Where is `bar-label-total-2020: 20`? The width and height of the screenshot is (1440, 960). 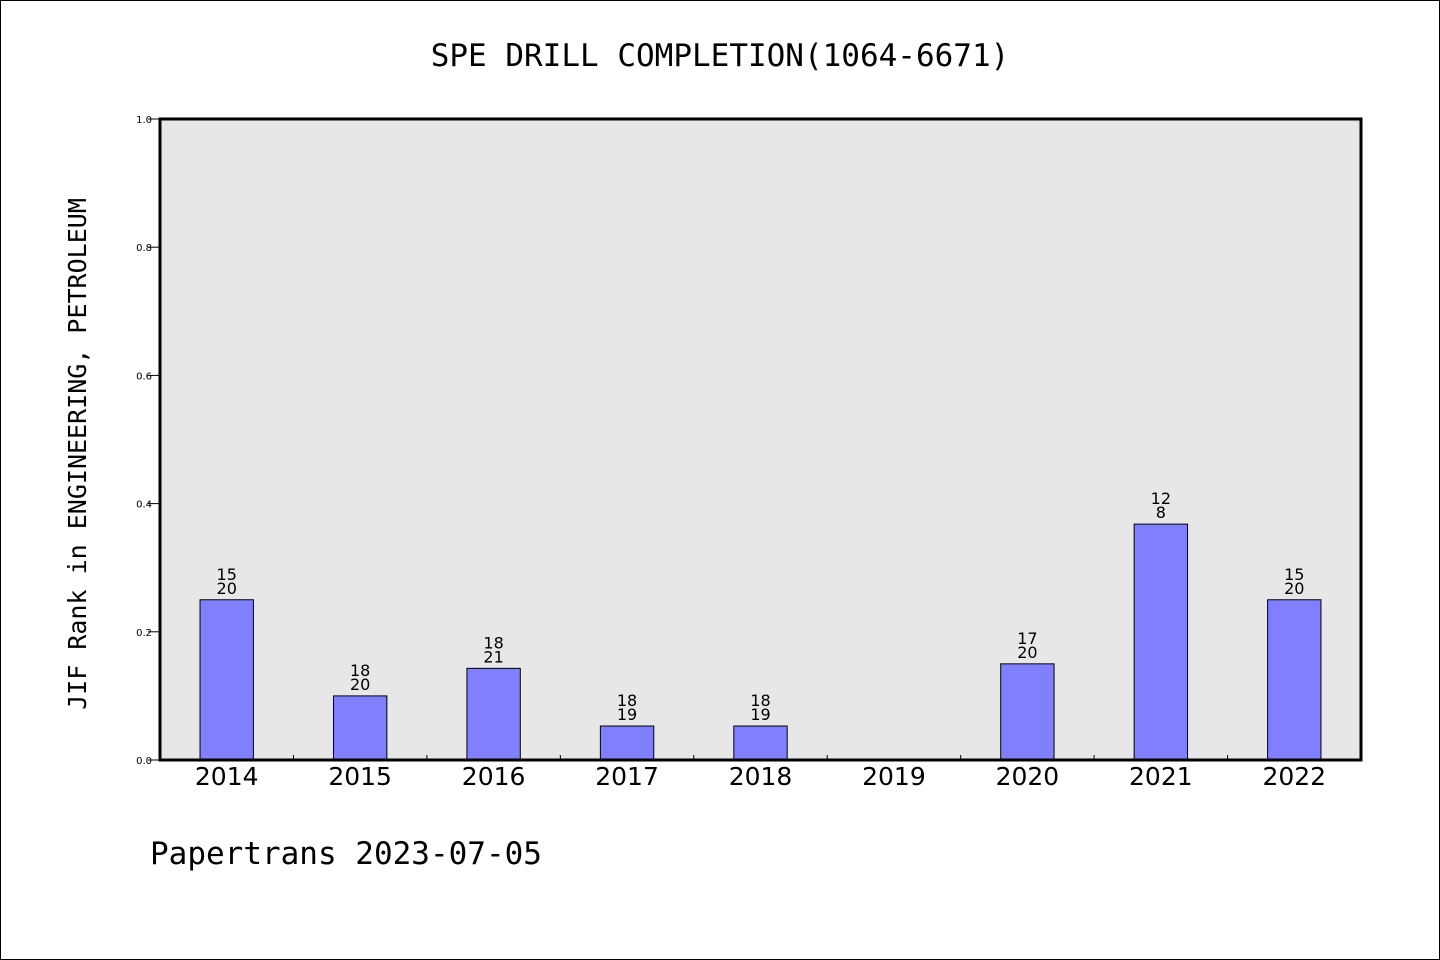 bar-label-total-2020: 20 is located at coordinates (1027, 652).